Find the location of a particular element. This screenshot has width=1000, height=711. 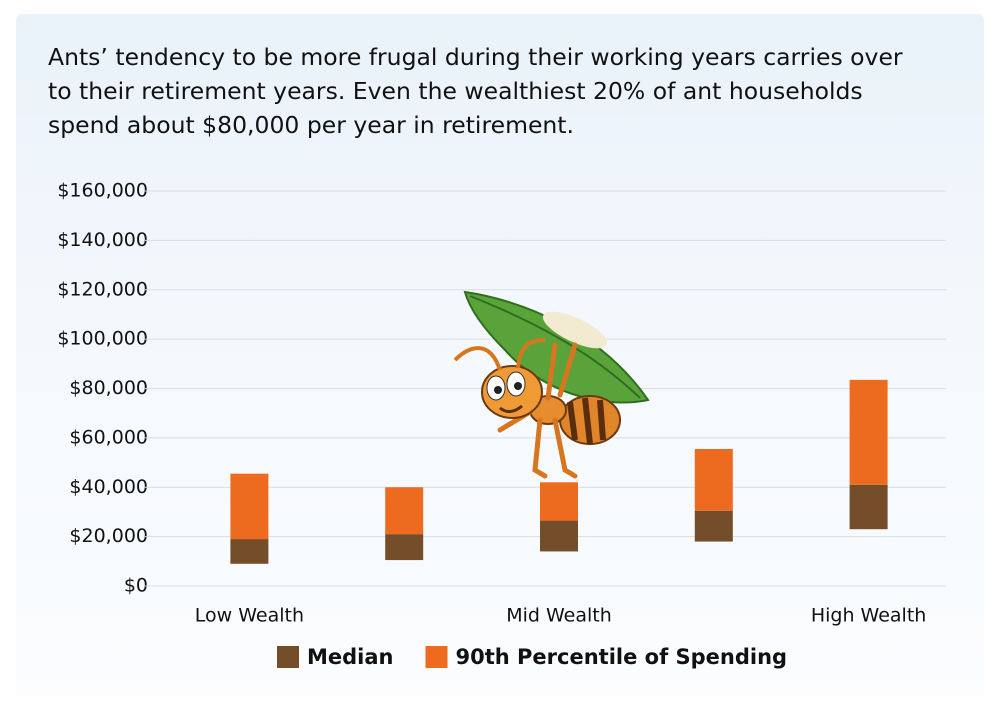

y-tick-label: $0 is located at coordinates (136, 586).